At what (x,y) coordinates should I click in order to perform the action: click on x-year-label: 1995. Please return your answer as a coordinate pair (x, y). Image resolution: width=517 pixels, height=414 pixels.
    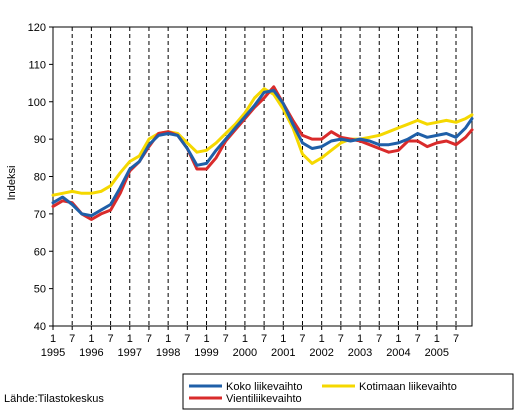
    Looking at the image, I should click on (53, 353).